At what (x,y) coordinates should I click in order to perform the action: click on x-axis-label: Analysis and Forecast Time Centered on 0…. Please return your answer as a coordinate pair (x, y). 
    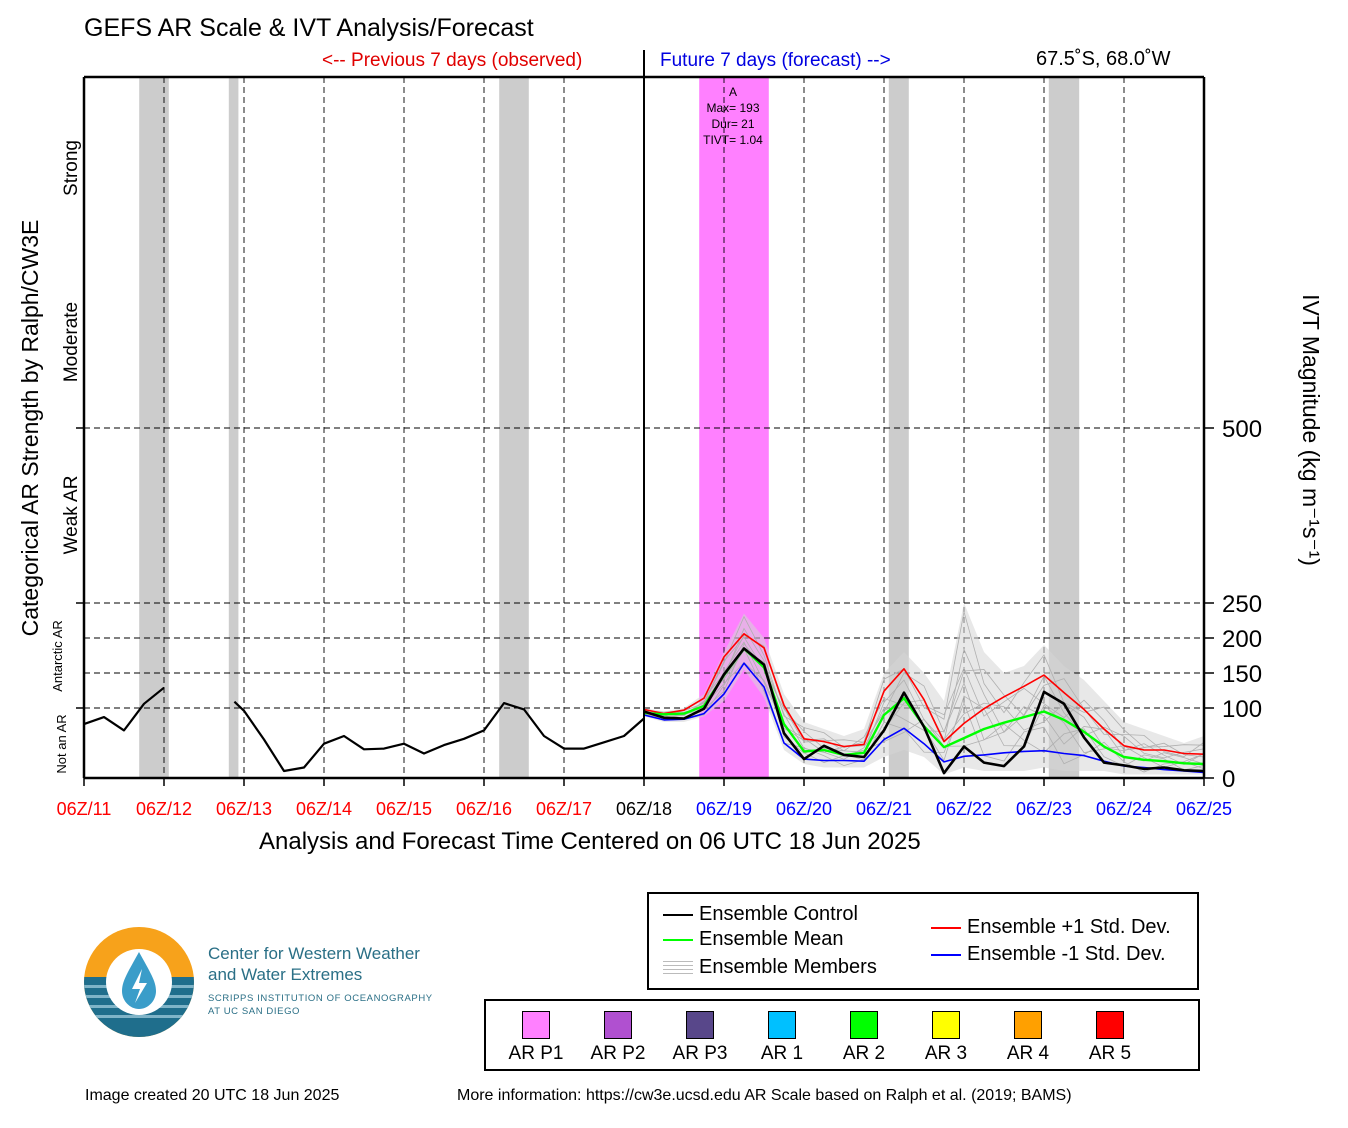
    Looking at the image, I should click on (590, 841).